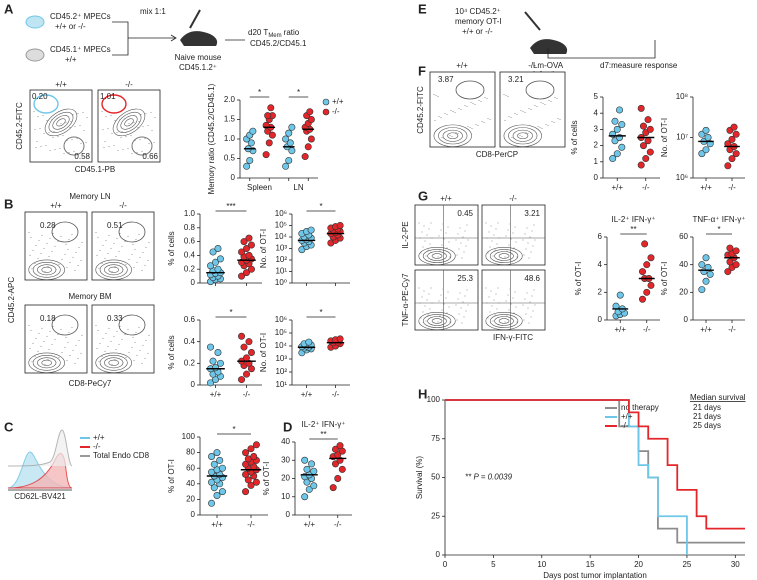  What do you see at coordinates (633, 219) in the screenshot?
I see `chart-title: IL-2⁺ IFN-γ⁺` at bounding box center [633, 219].